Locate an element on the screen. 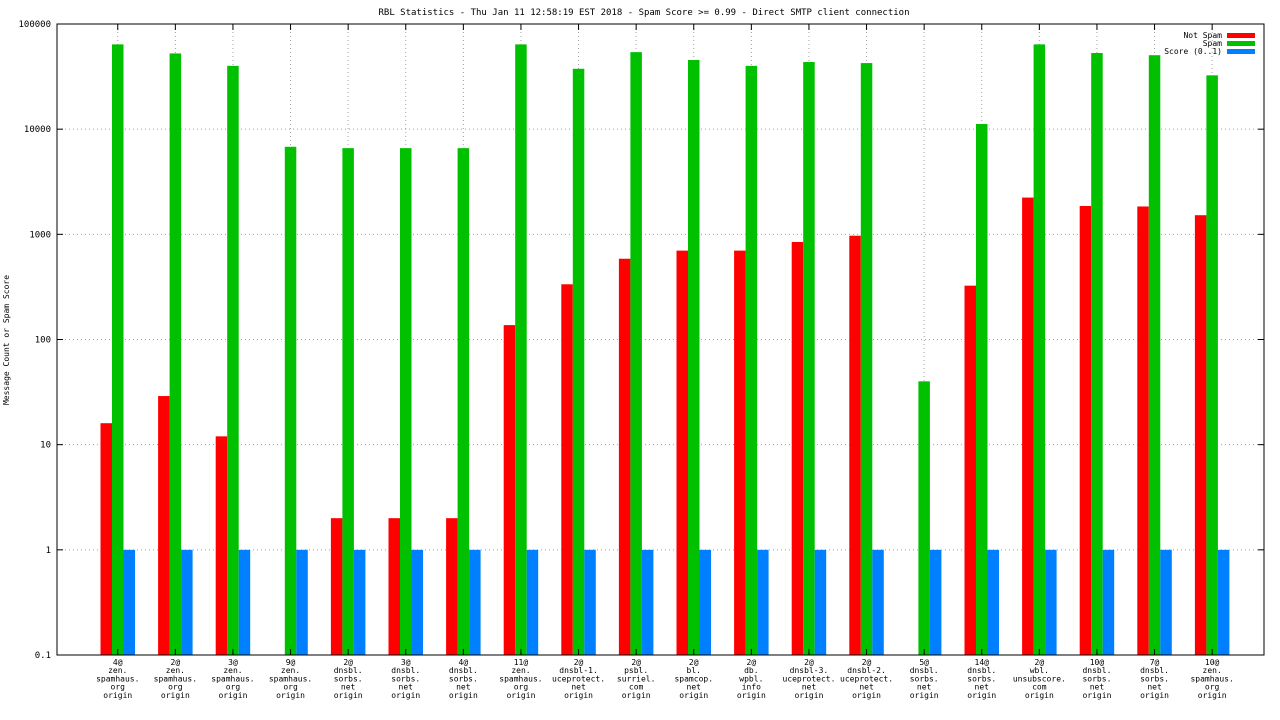 This screenshot has height=720, width=1280. x-tick-label: unsubscore. is located at coordinates (1039, 678).